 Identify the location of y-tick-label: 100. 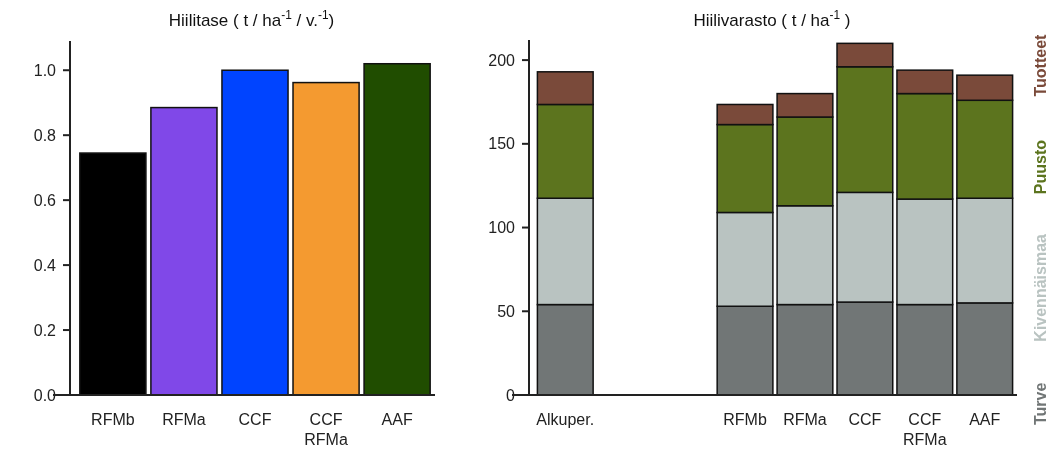
(502, 228).